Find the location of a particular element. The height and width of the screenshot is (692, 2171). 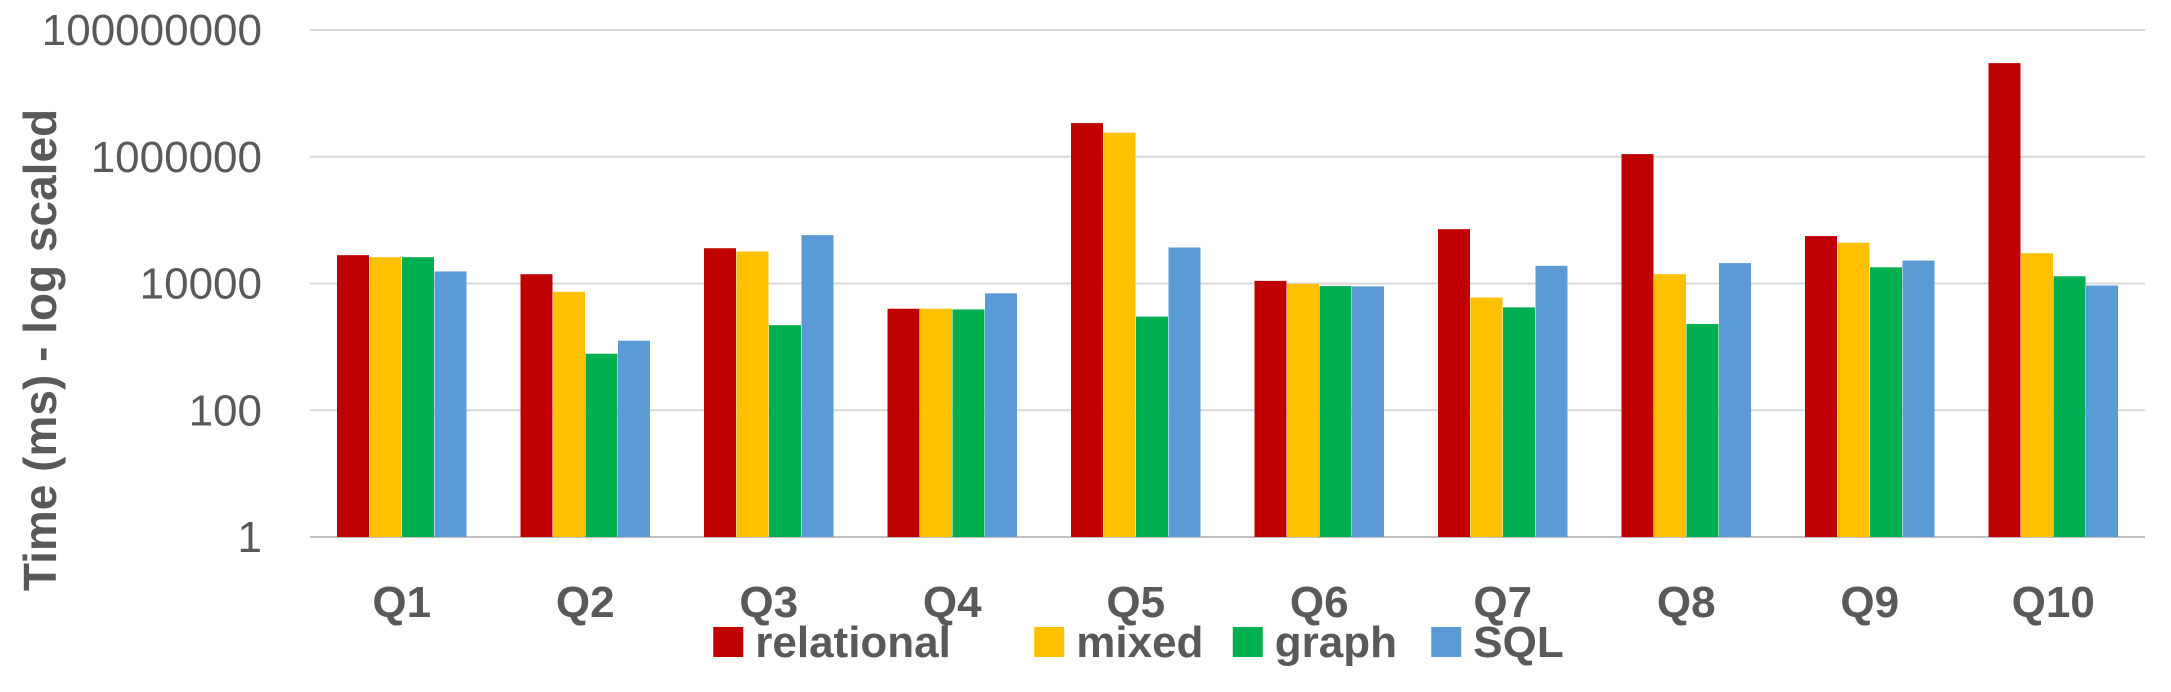

bar-sql-q3 is located at coordinates (817, 386).